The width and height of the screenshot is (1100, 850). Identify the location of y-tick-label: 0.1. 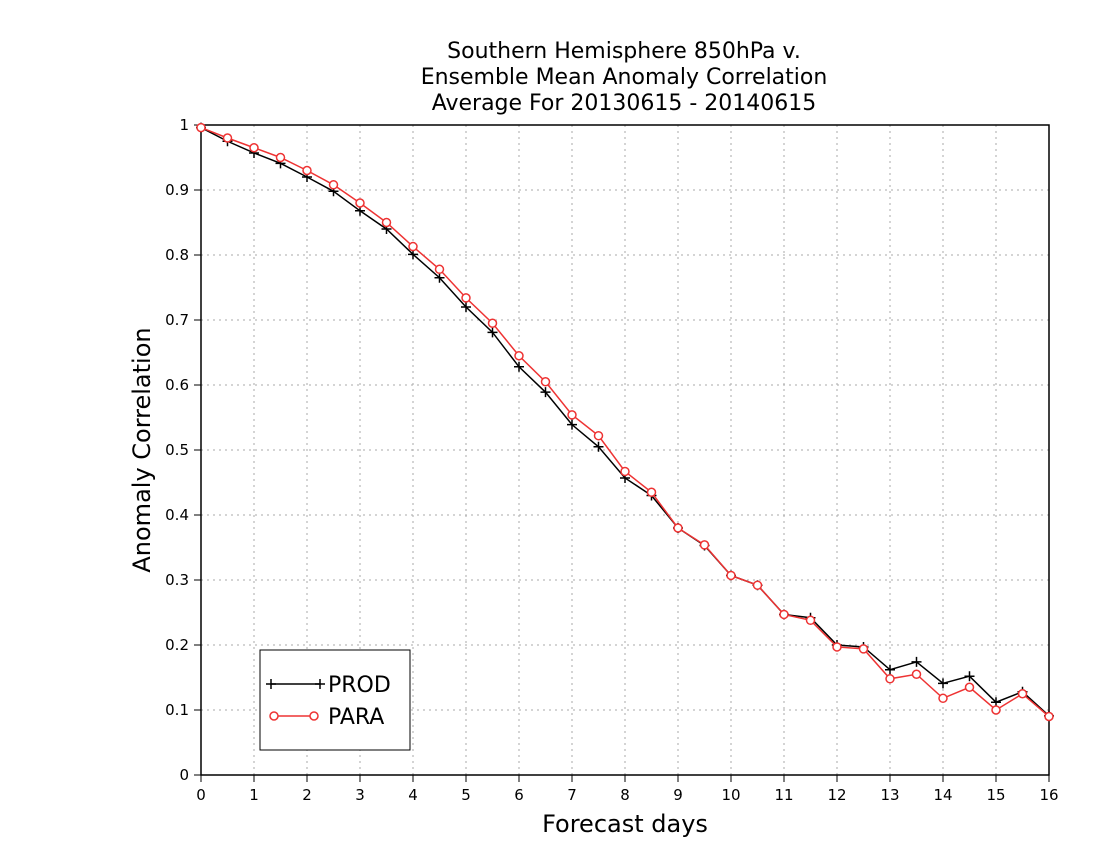
(177, 710).